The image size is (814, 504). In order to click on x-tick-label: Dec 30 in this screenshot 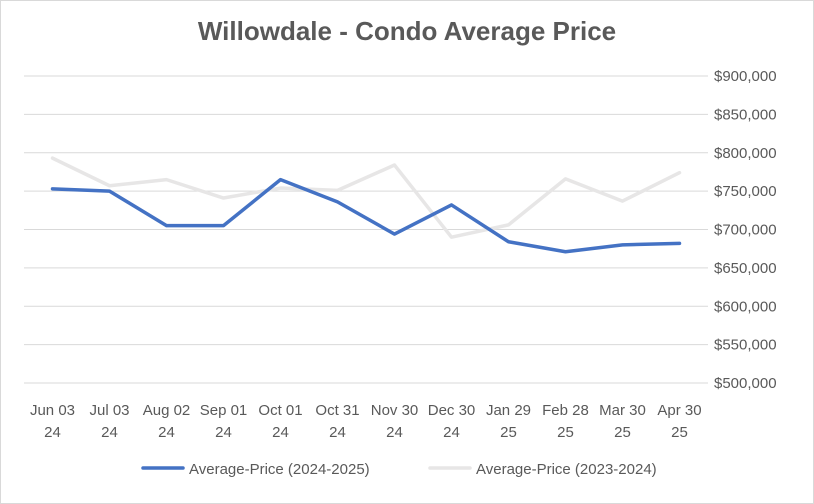, I will do `click(452, 410)`.